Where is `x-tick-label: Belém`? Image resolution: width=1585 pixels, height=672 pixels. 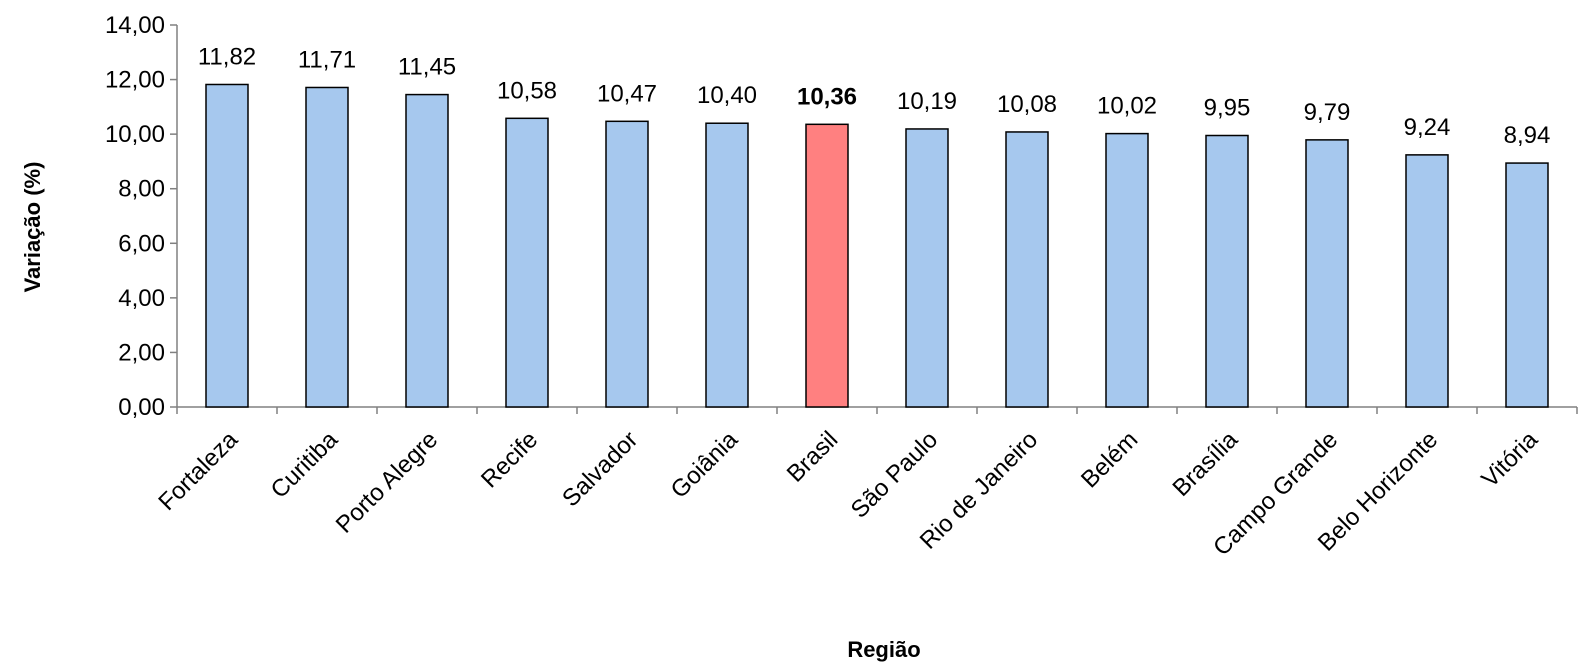
x-tick-label: Belém is located at coordinates (1109, 459).